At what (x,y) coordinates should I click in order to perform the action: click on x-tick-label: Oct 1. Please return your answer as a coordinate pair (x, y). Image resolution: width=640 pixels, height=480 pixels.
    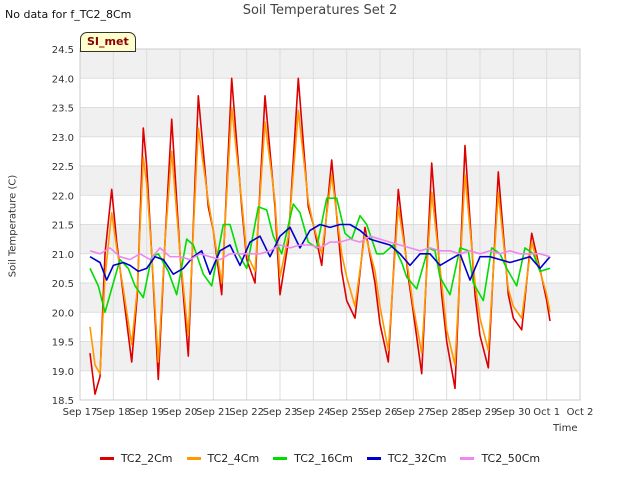
    Looking at the image, I should click on (546, 412).